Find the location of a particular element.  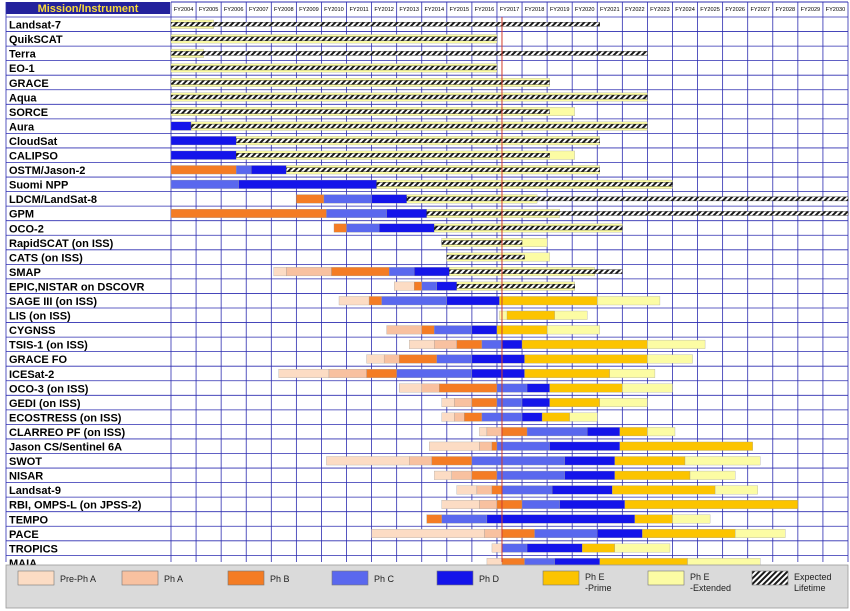

mission-label: TEMPO is located at coordinates (29, 520).